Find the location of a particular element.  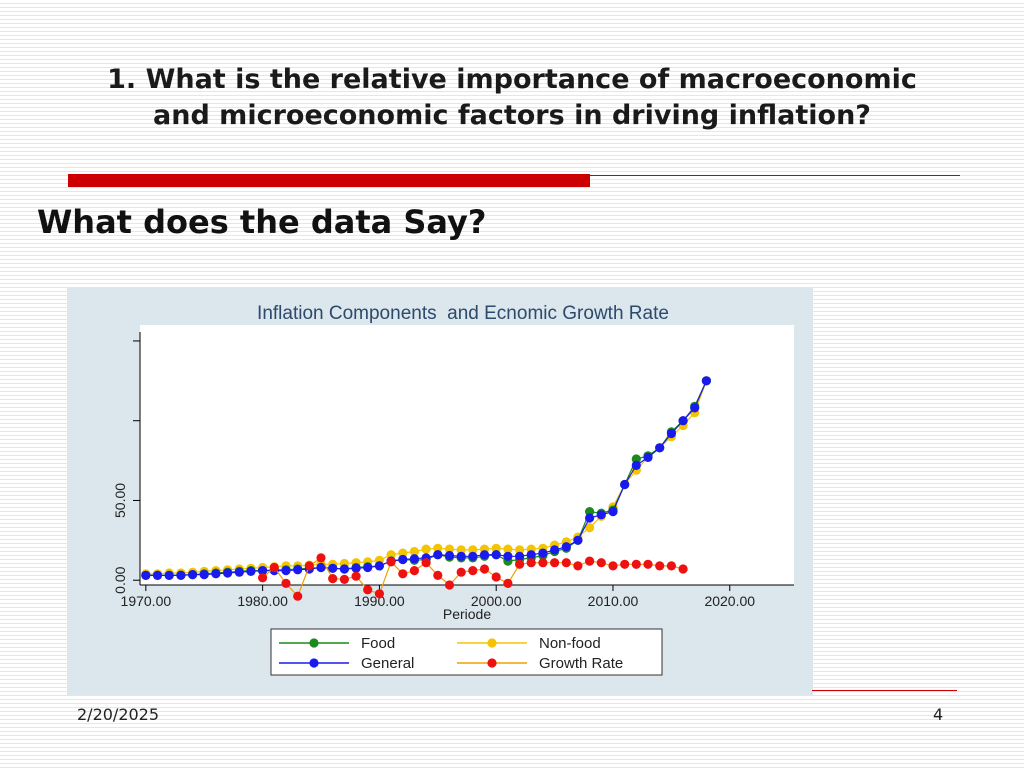

accent-rule-thin is located at coordinates (775, 175).